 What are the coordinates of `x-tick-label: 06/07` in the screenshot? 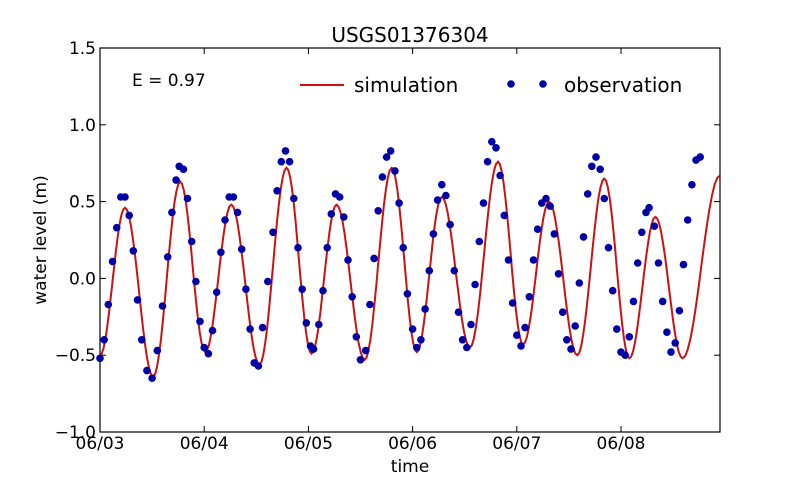 It's located at (516, 444).